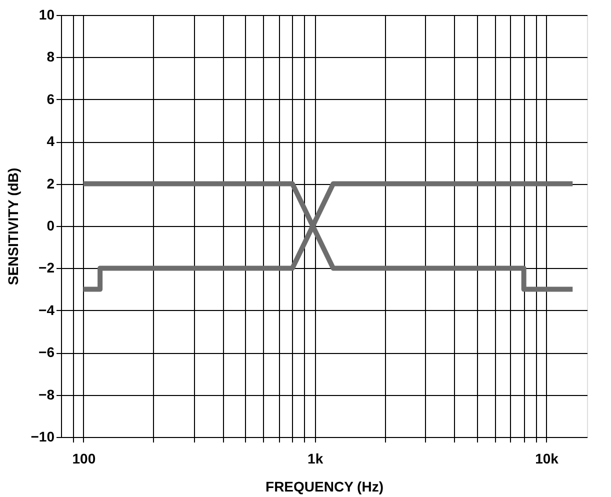 The width and height of the screenshot is (611, 497). I want to click on y-tick-label: 8, so click(50, 56).